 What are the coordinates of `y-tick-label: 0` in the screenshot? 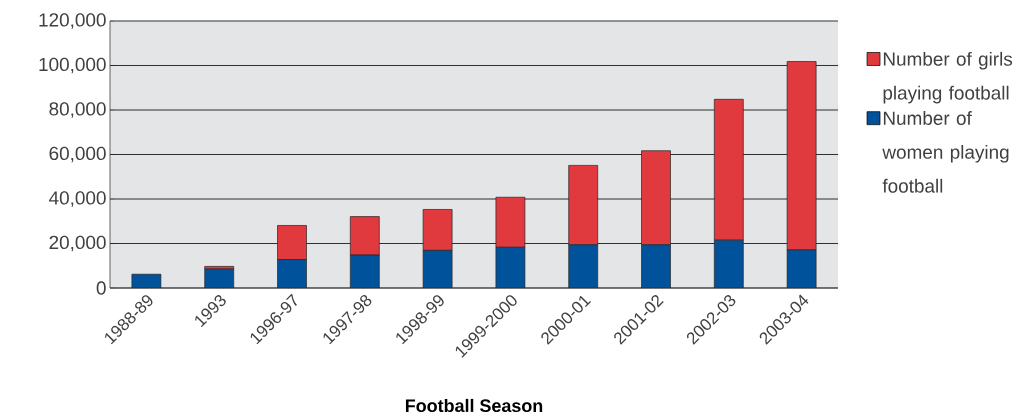 It's located at (101, 288).